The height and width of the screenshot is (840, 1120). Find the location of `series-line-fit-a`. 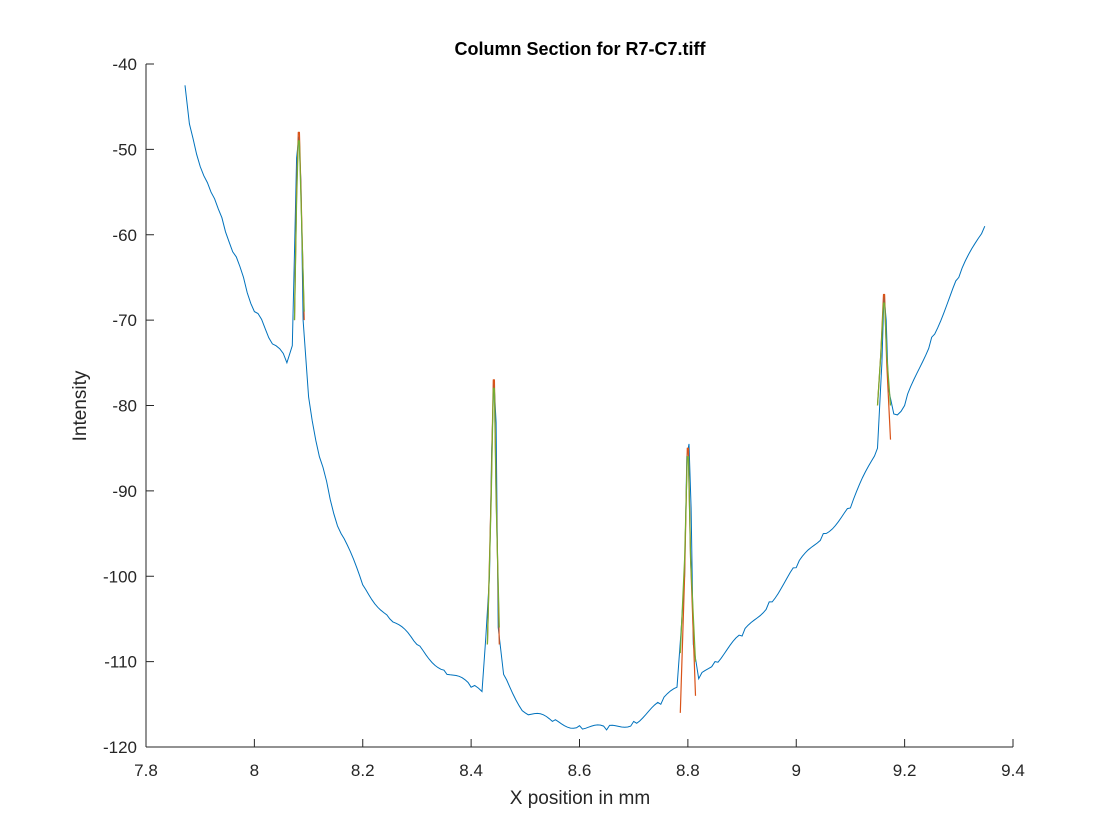

series-line-fit-a is located at coordinates (688, 580).